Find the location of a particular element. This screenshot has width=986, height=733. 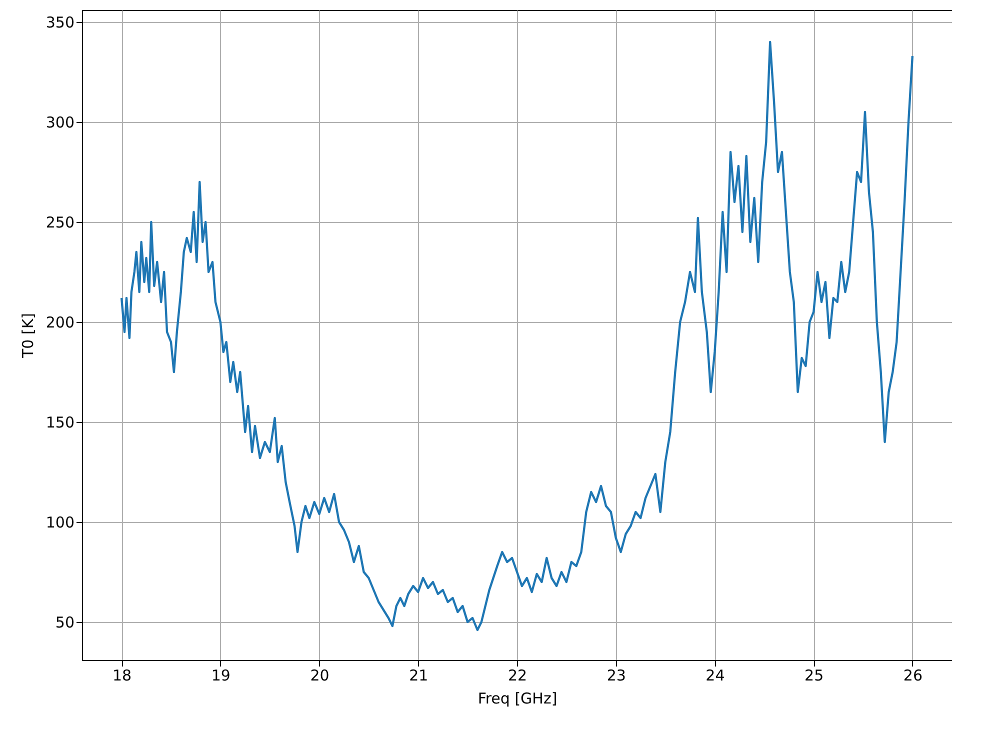

y-tick-label: 350 is located at coordinates (60, 23).